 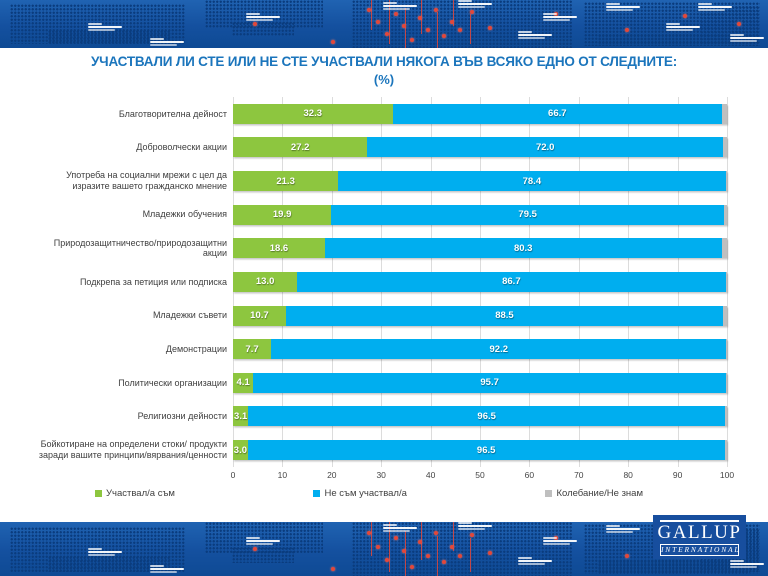 What do you see at coordinates (504, 315) in the screenshot?
I see `bar-segment: 88.5` at bounding box center [504, 315].